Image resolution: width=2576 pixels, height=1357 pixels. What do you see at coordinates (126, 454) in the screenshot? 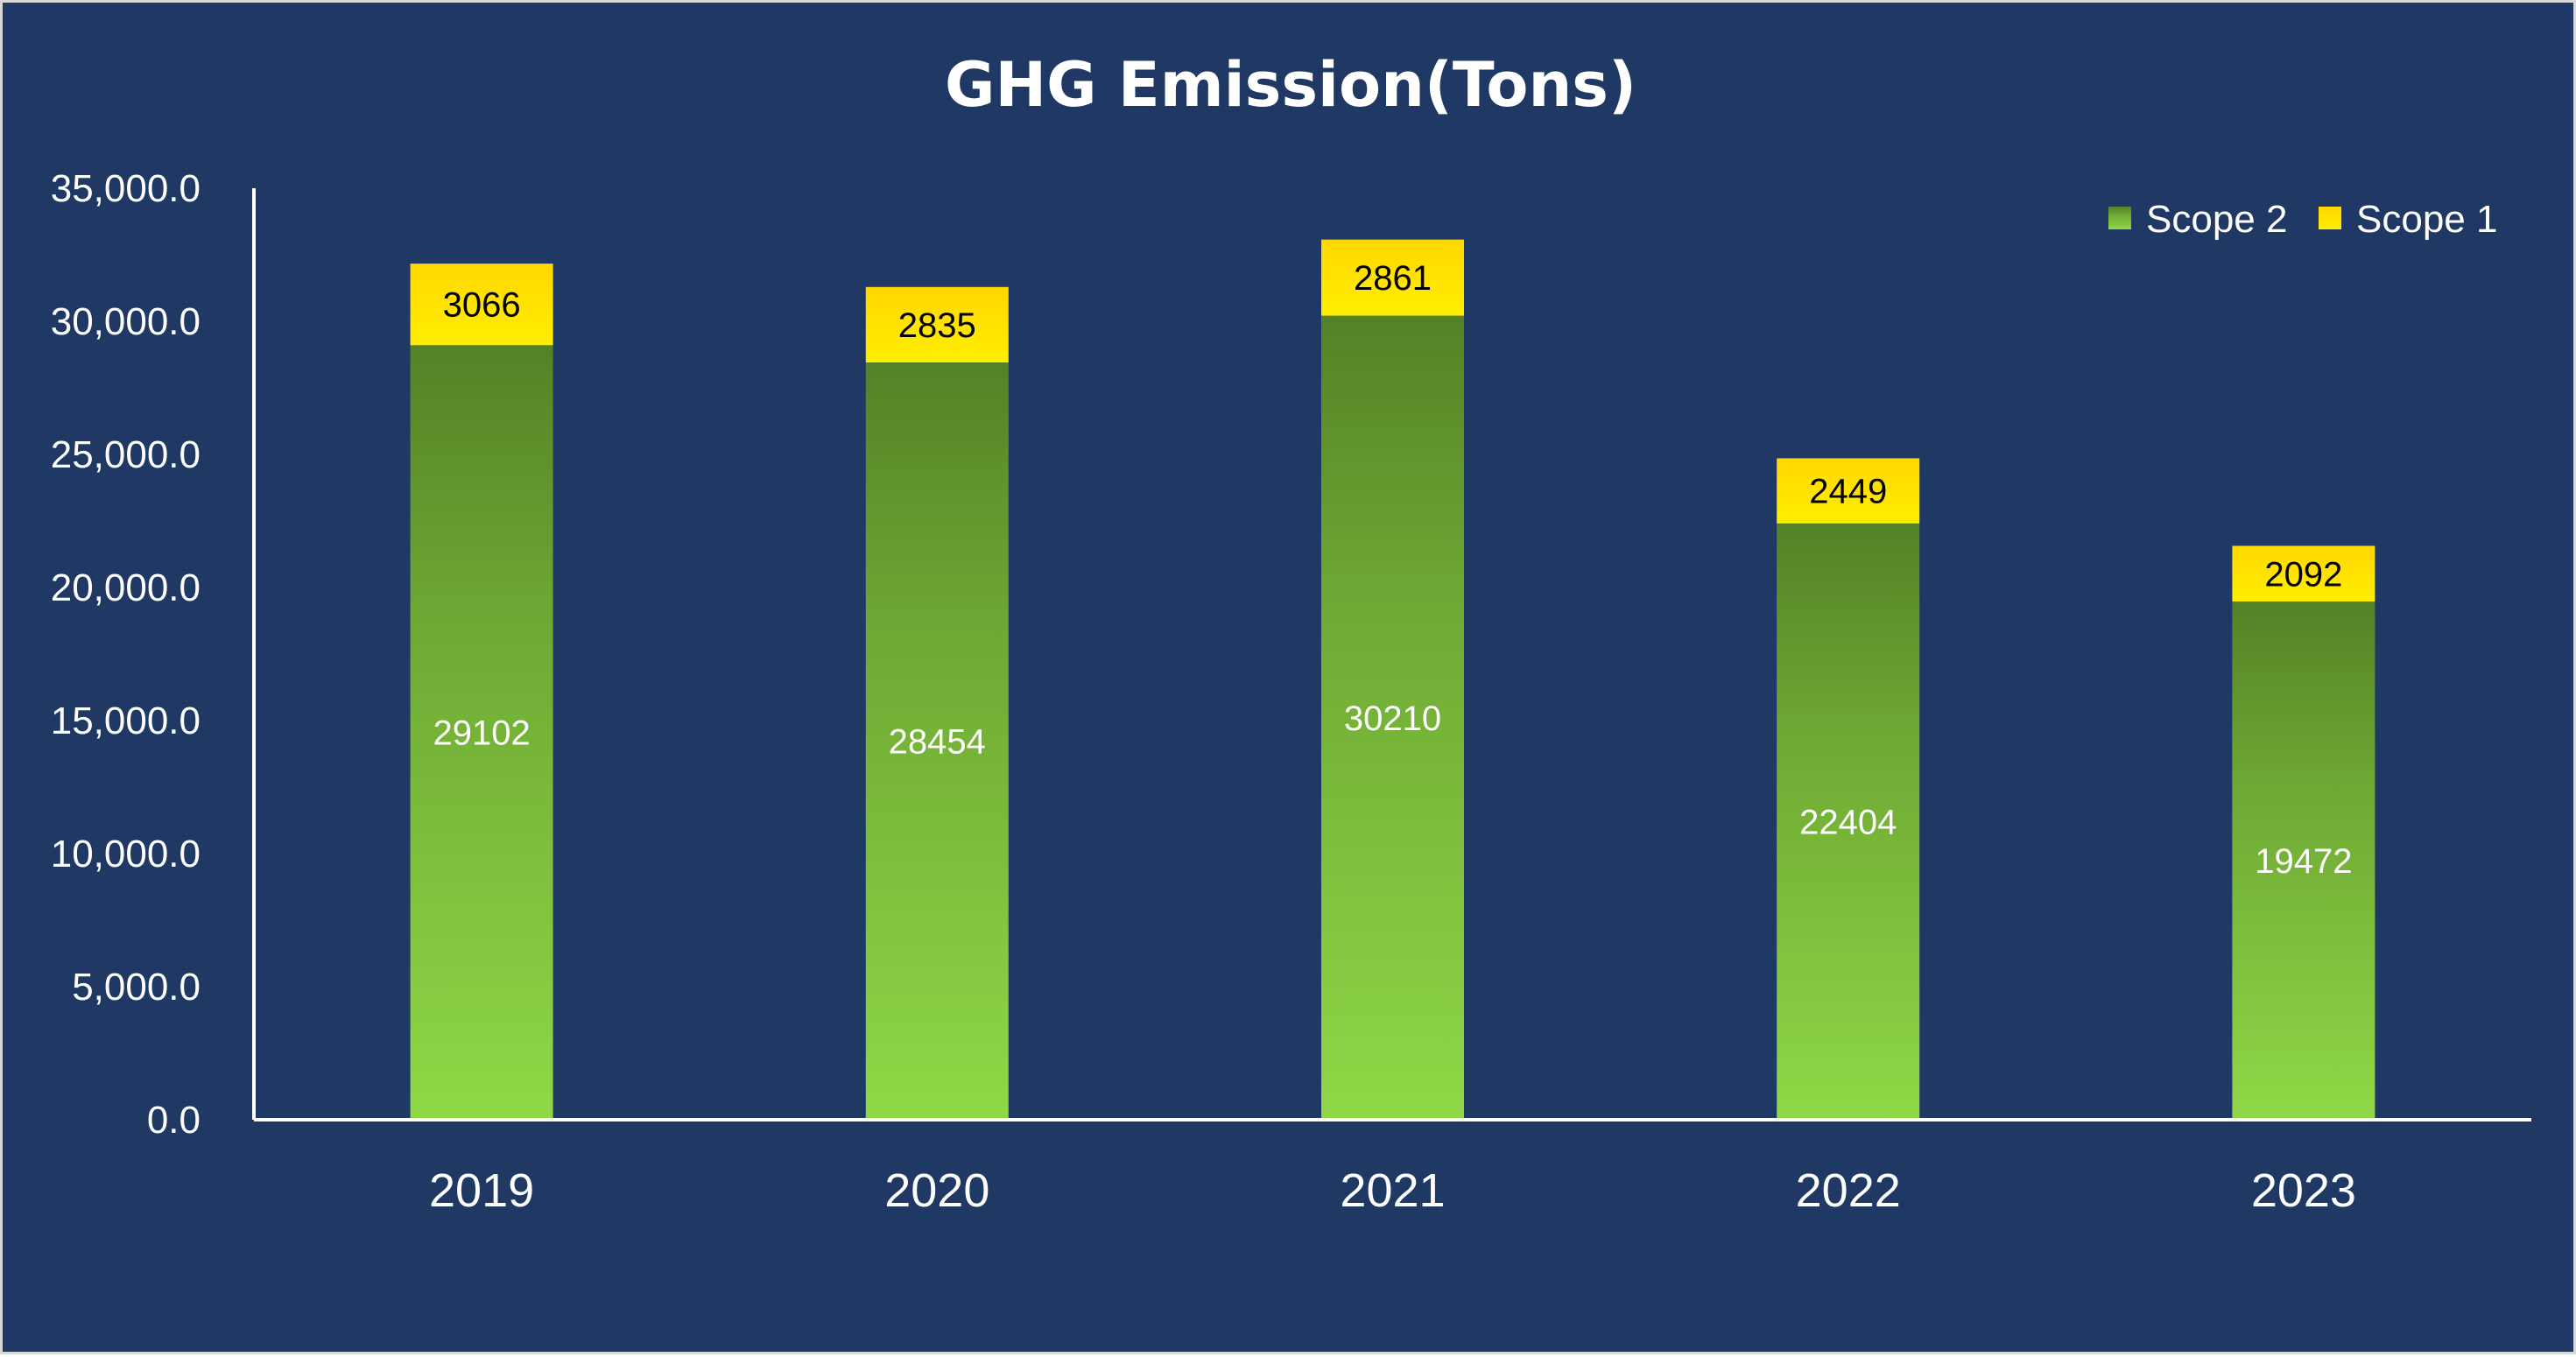
I see `y-tick-label: 25,000.0` at bounding box center [126, 454].